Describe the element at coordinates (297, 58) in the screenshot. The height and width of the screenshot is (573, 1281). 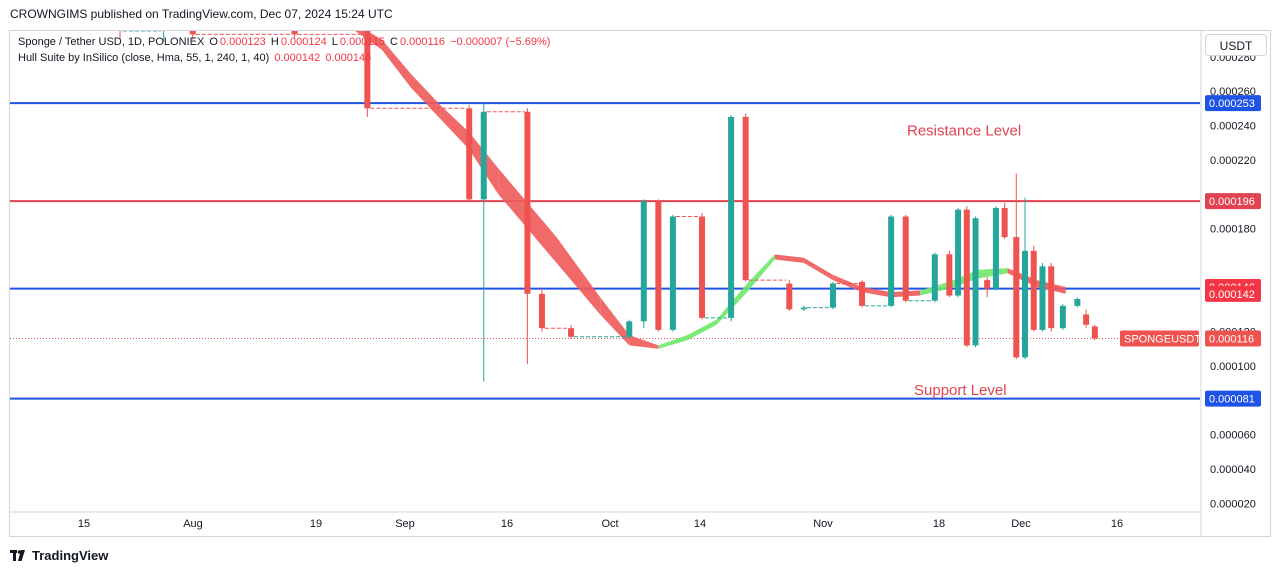
I see `legend-indicator-value-1: 0.000142` at that location.